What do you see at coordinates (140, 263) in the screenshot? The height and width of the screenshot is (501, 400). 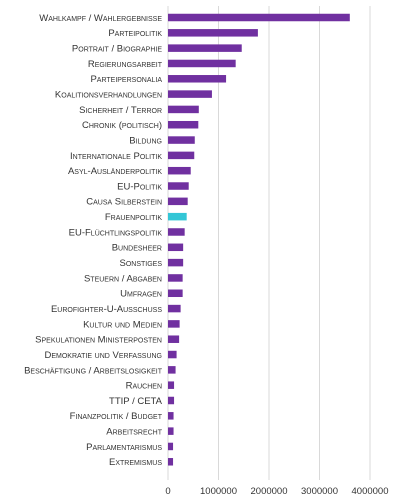 I see `category-label: Sonstiges` at bounding box center [140, 263].